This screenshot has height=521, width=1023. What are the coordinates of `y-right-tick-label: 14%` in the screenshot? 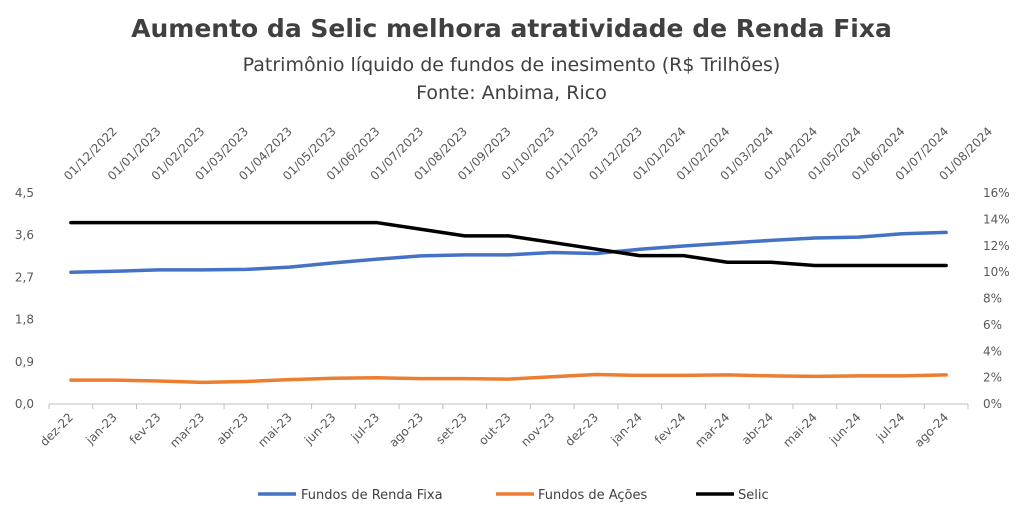 It's located at (996, 219).